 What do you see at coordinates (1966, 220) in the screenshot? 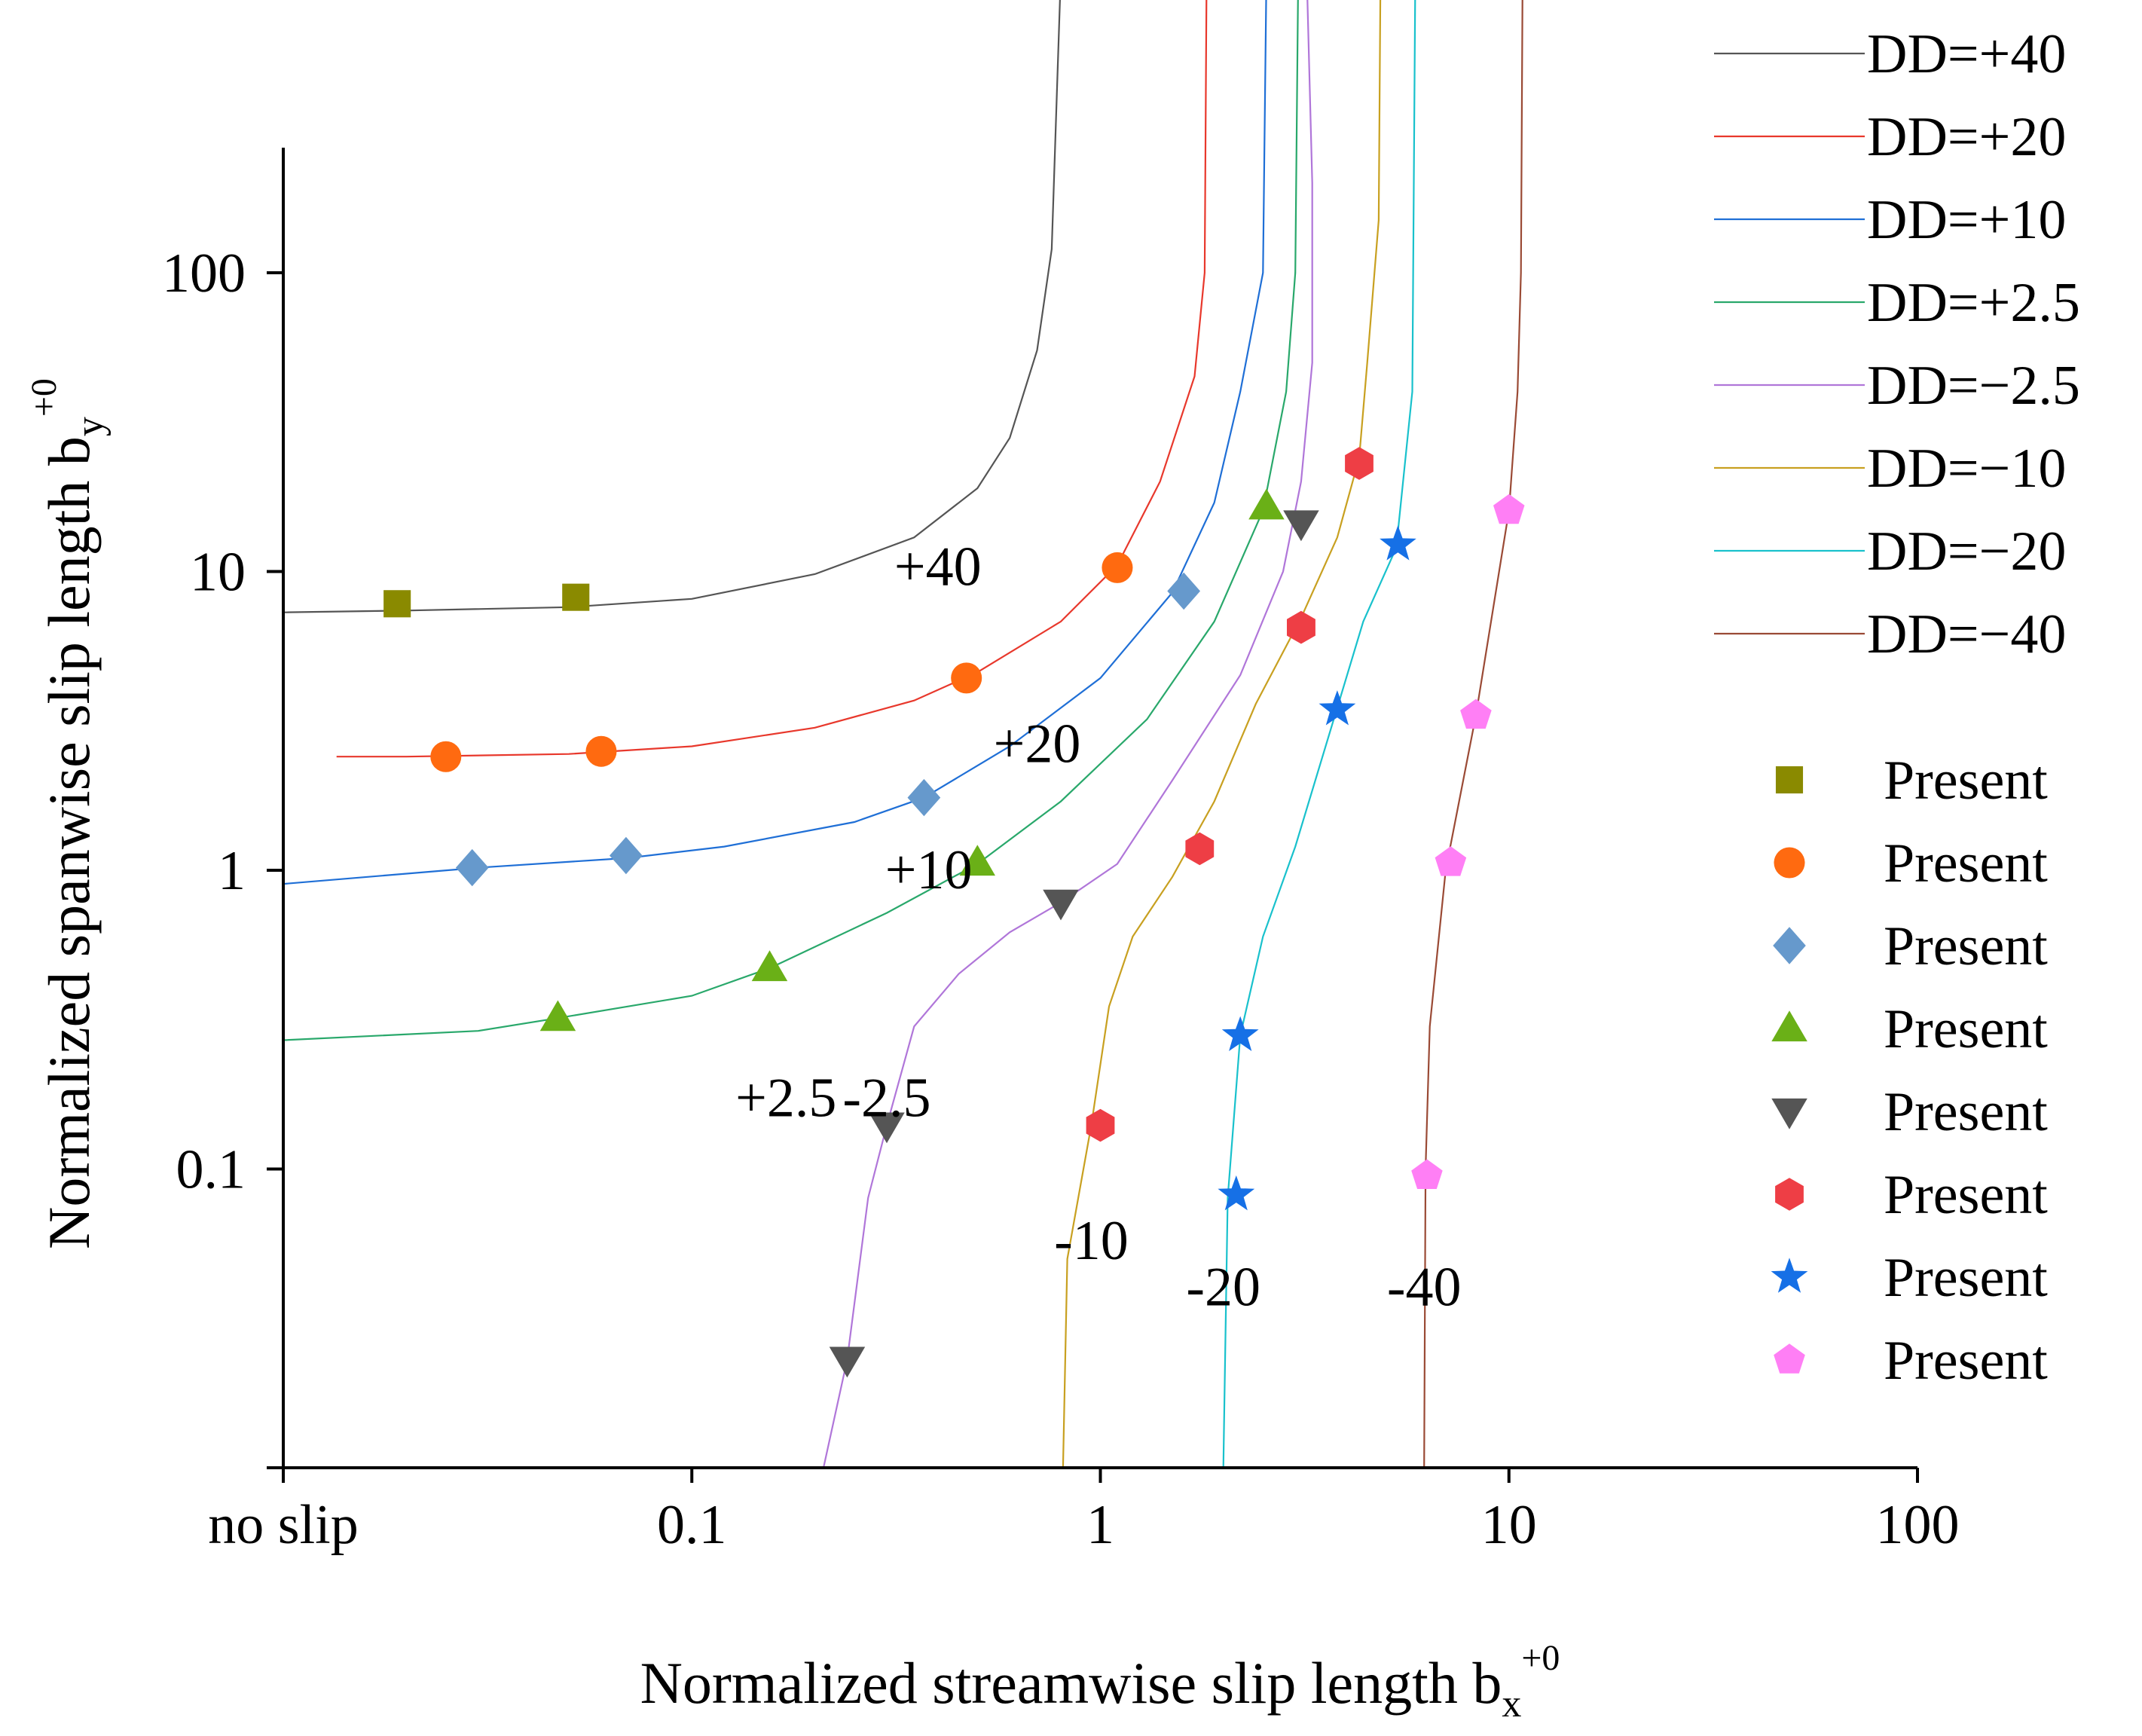
I see `legend-label: DD=+10` at bounding box center [1966, 220].